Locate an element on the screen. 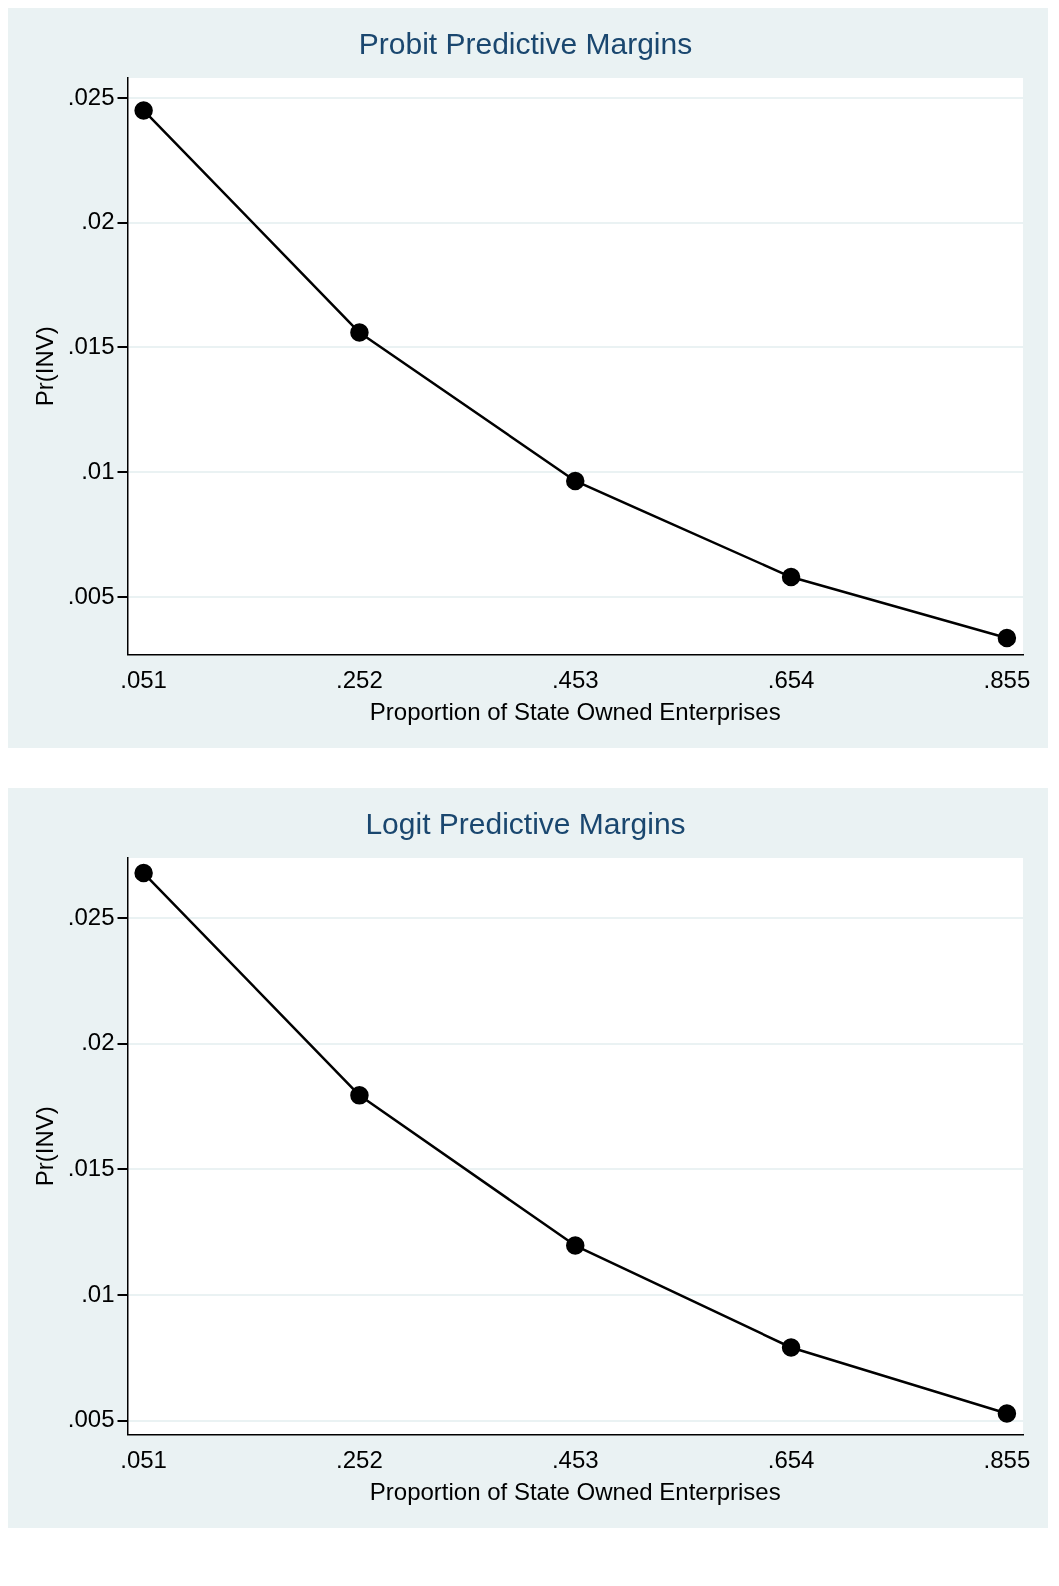 This screenshot has height=1586, width=1059. chart-title: Logit Predictive Margins is located at coordinates (525, 824).